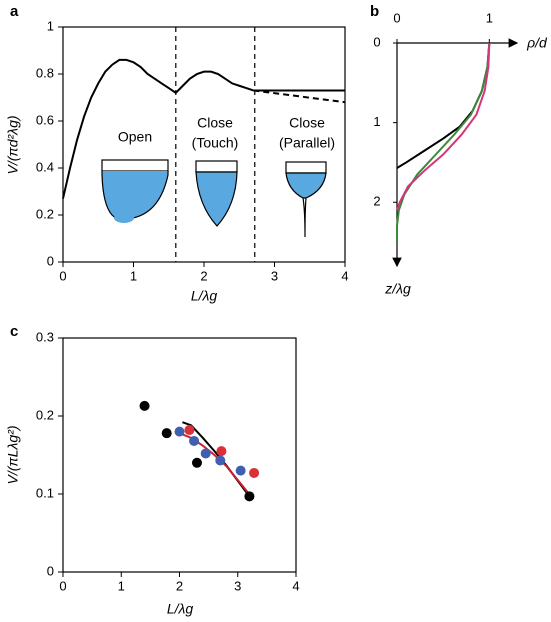 The width and height of the screenshot is (551, 622). What do you see at coordinates (306, 199) in the screenshot?
I see `vessel-parallel` at bounding box center [306, 199].